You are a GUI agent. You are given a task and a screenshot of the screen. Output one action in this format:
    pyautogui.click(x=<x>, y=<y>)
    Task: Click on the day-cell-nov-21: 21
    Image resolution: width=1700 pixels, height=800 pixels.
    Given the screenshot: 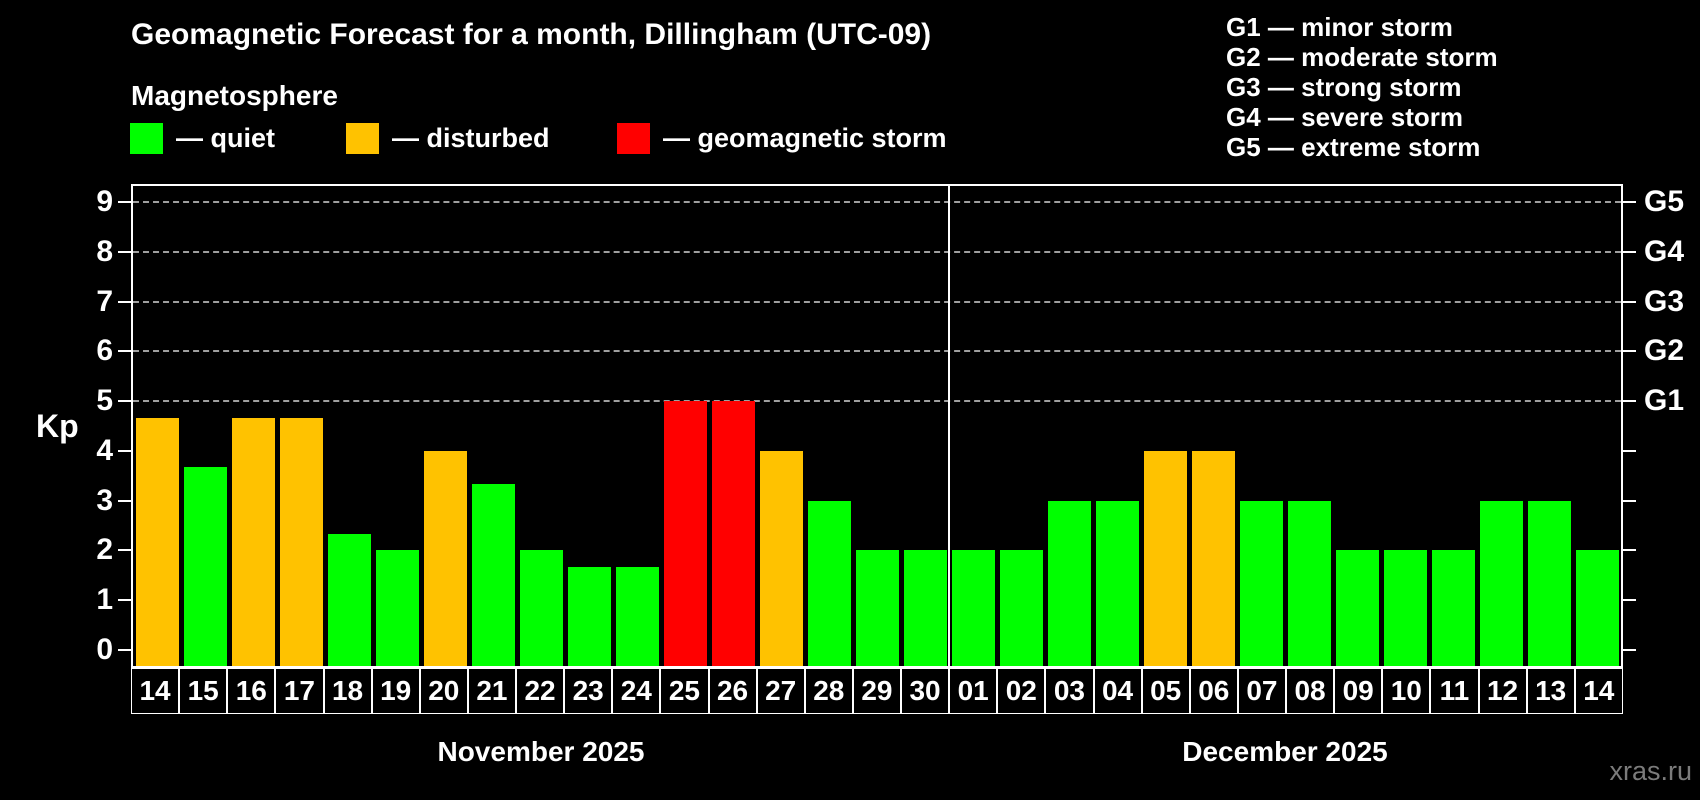 What is the action you would take?
    pyautogui.click(x=491, y=691)
    